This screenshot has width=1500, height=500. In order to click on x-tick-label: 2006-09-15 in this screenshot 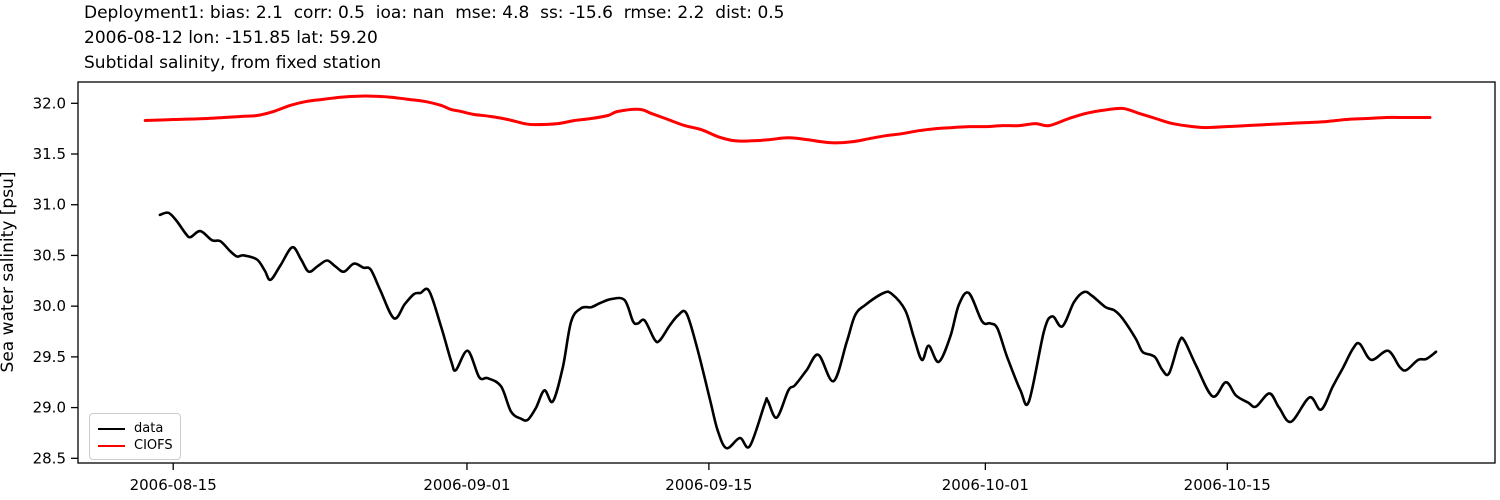, I will do `click(708, 485)`.